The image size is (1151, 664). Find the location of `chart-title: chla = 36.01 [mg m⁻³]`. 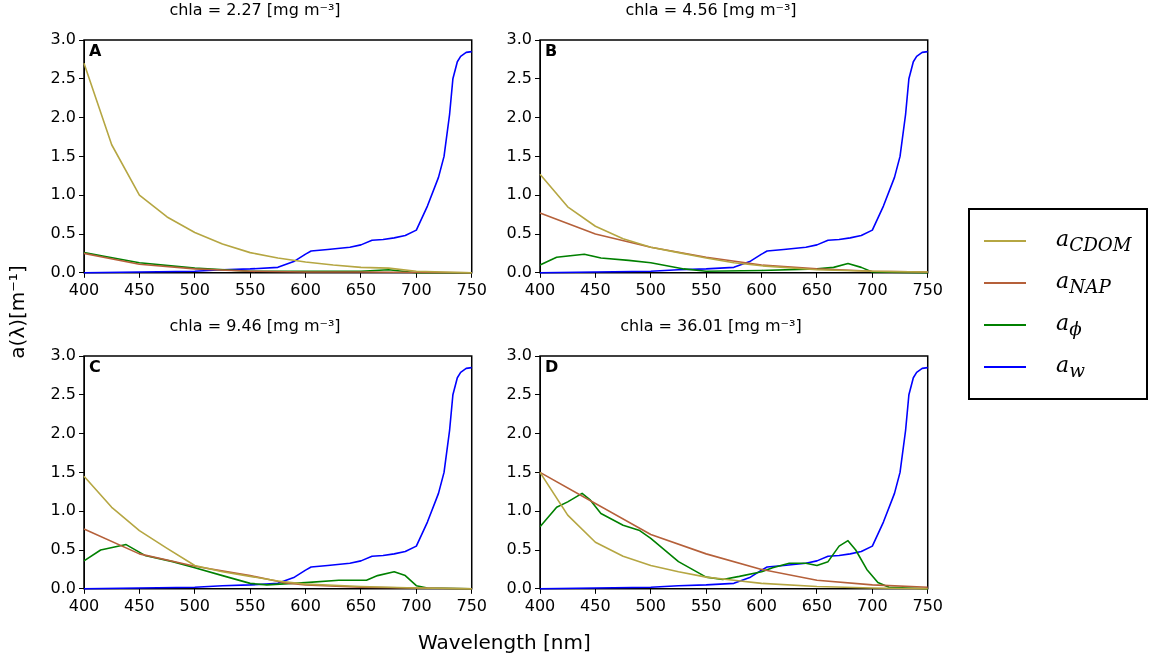

chart-title: chla = 36.01 [mg m⁻³] is located at coordinates (711, 325).